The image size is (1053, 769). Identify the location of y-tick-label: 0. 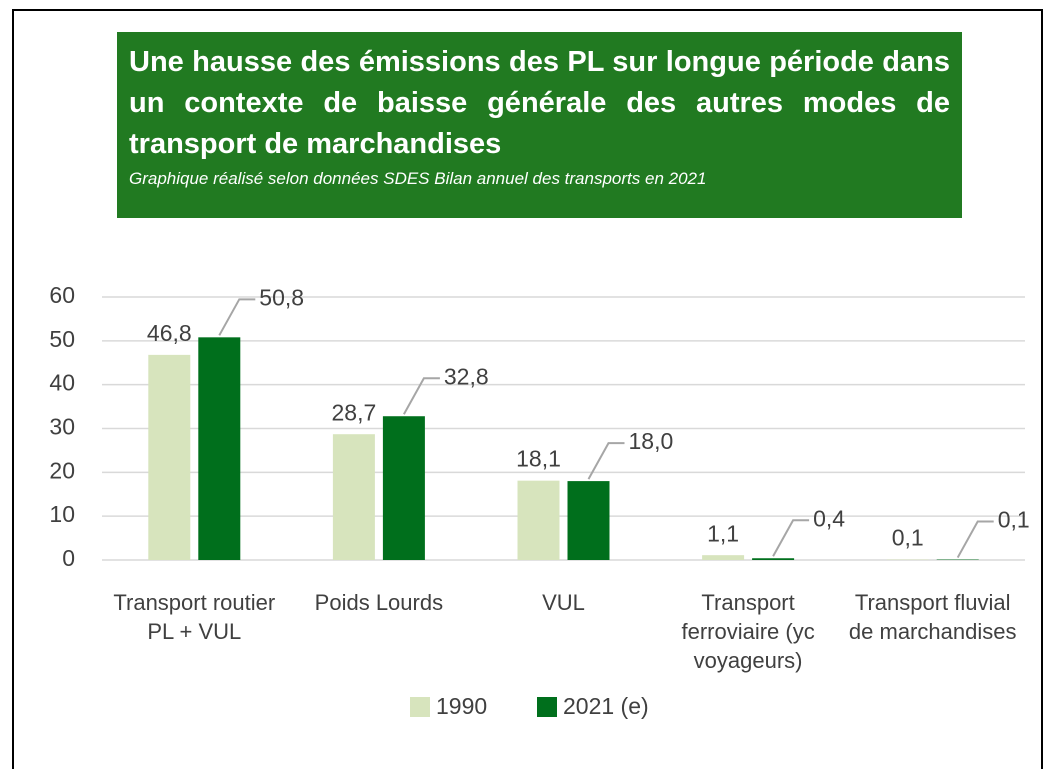
(68, 558).